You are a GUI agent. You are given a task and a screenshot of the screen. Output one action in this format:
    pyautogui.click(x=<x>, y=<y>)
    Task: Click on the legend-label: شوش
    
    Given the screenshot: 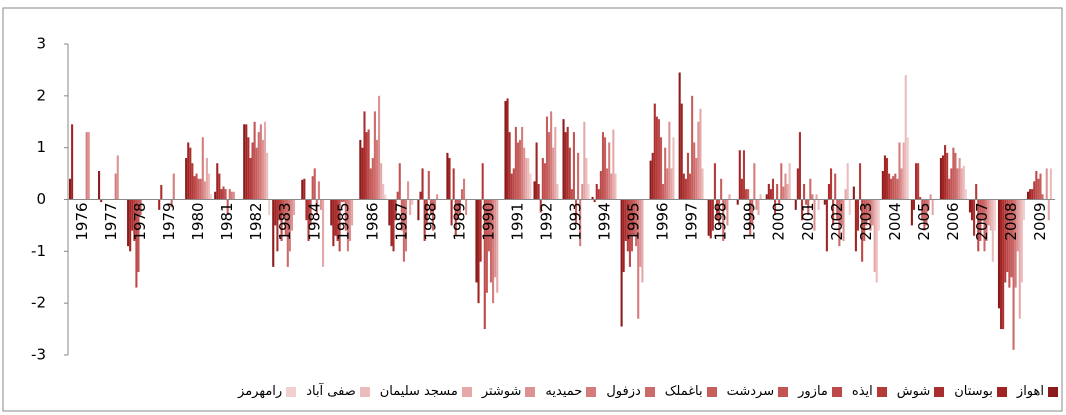 What is the action you would take?
    pyautogui.click(x=913, y=391)
    